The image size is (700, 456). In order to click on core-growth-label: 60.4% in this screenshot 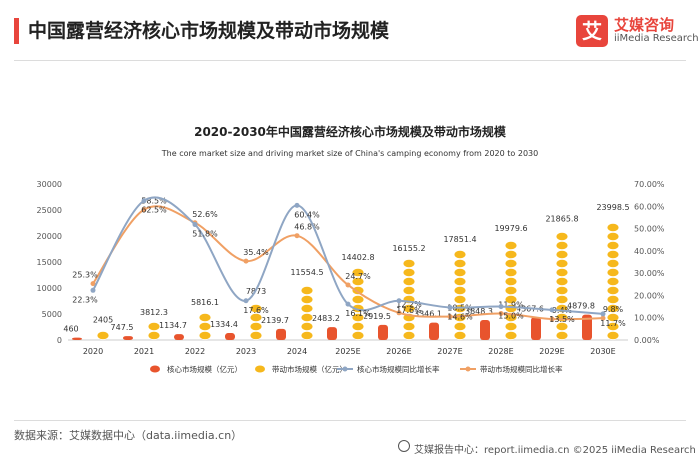, I will do `click(307, 214)`.